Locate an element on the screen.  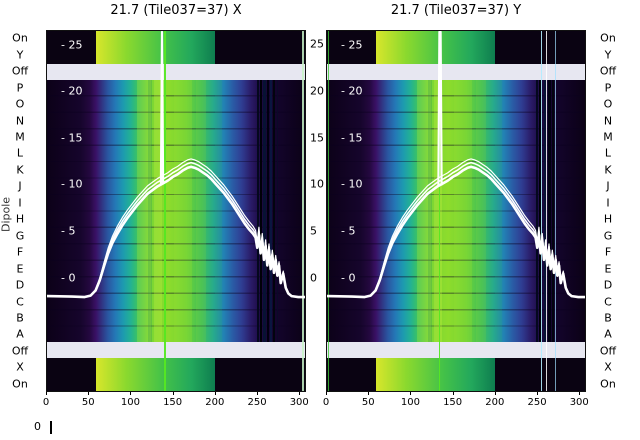
reference-rows-bottom is located at coordinates (176, 374).